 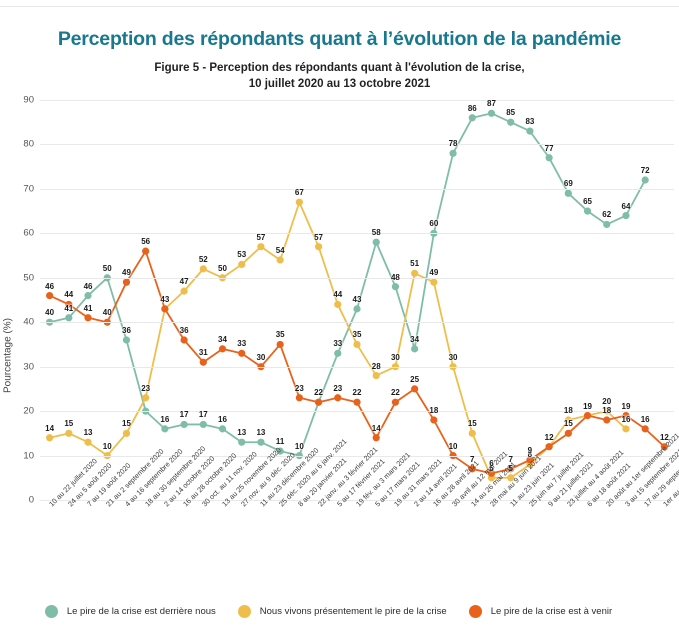 I want to click on data-point-label: 41, so click(x=88, y=308).